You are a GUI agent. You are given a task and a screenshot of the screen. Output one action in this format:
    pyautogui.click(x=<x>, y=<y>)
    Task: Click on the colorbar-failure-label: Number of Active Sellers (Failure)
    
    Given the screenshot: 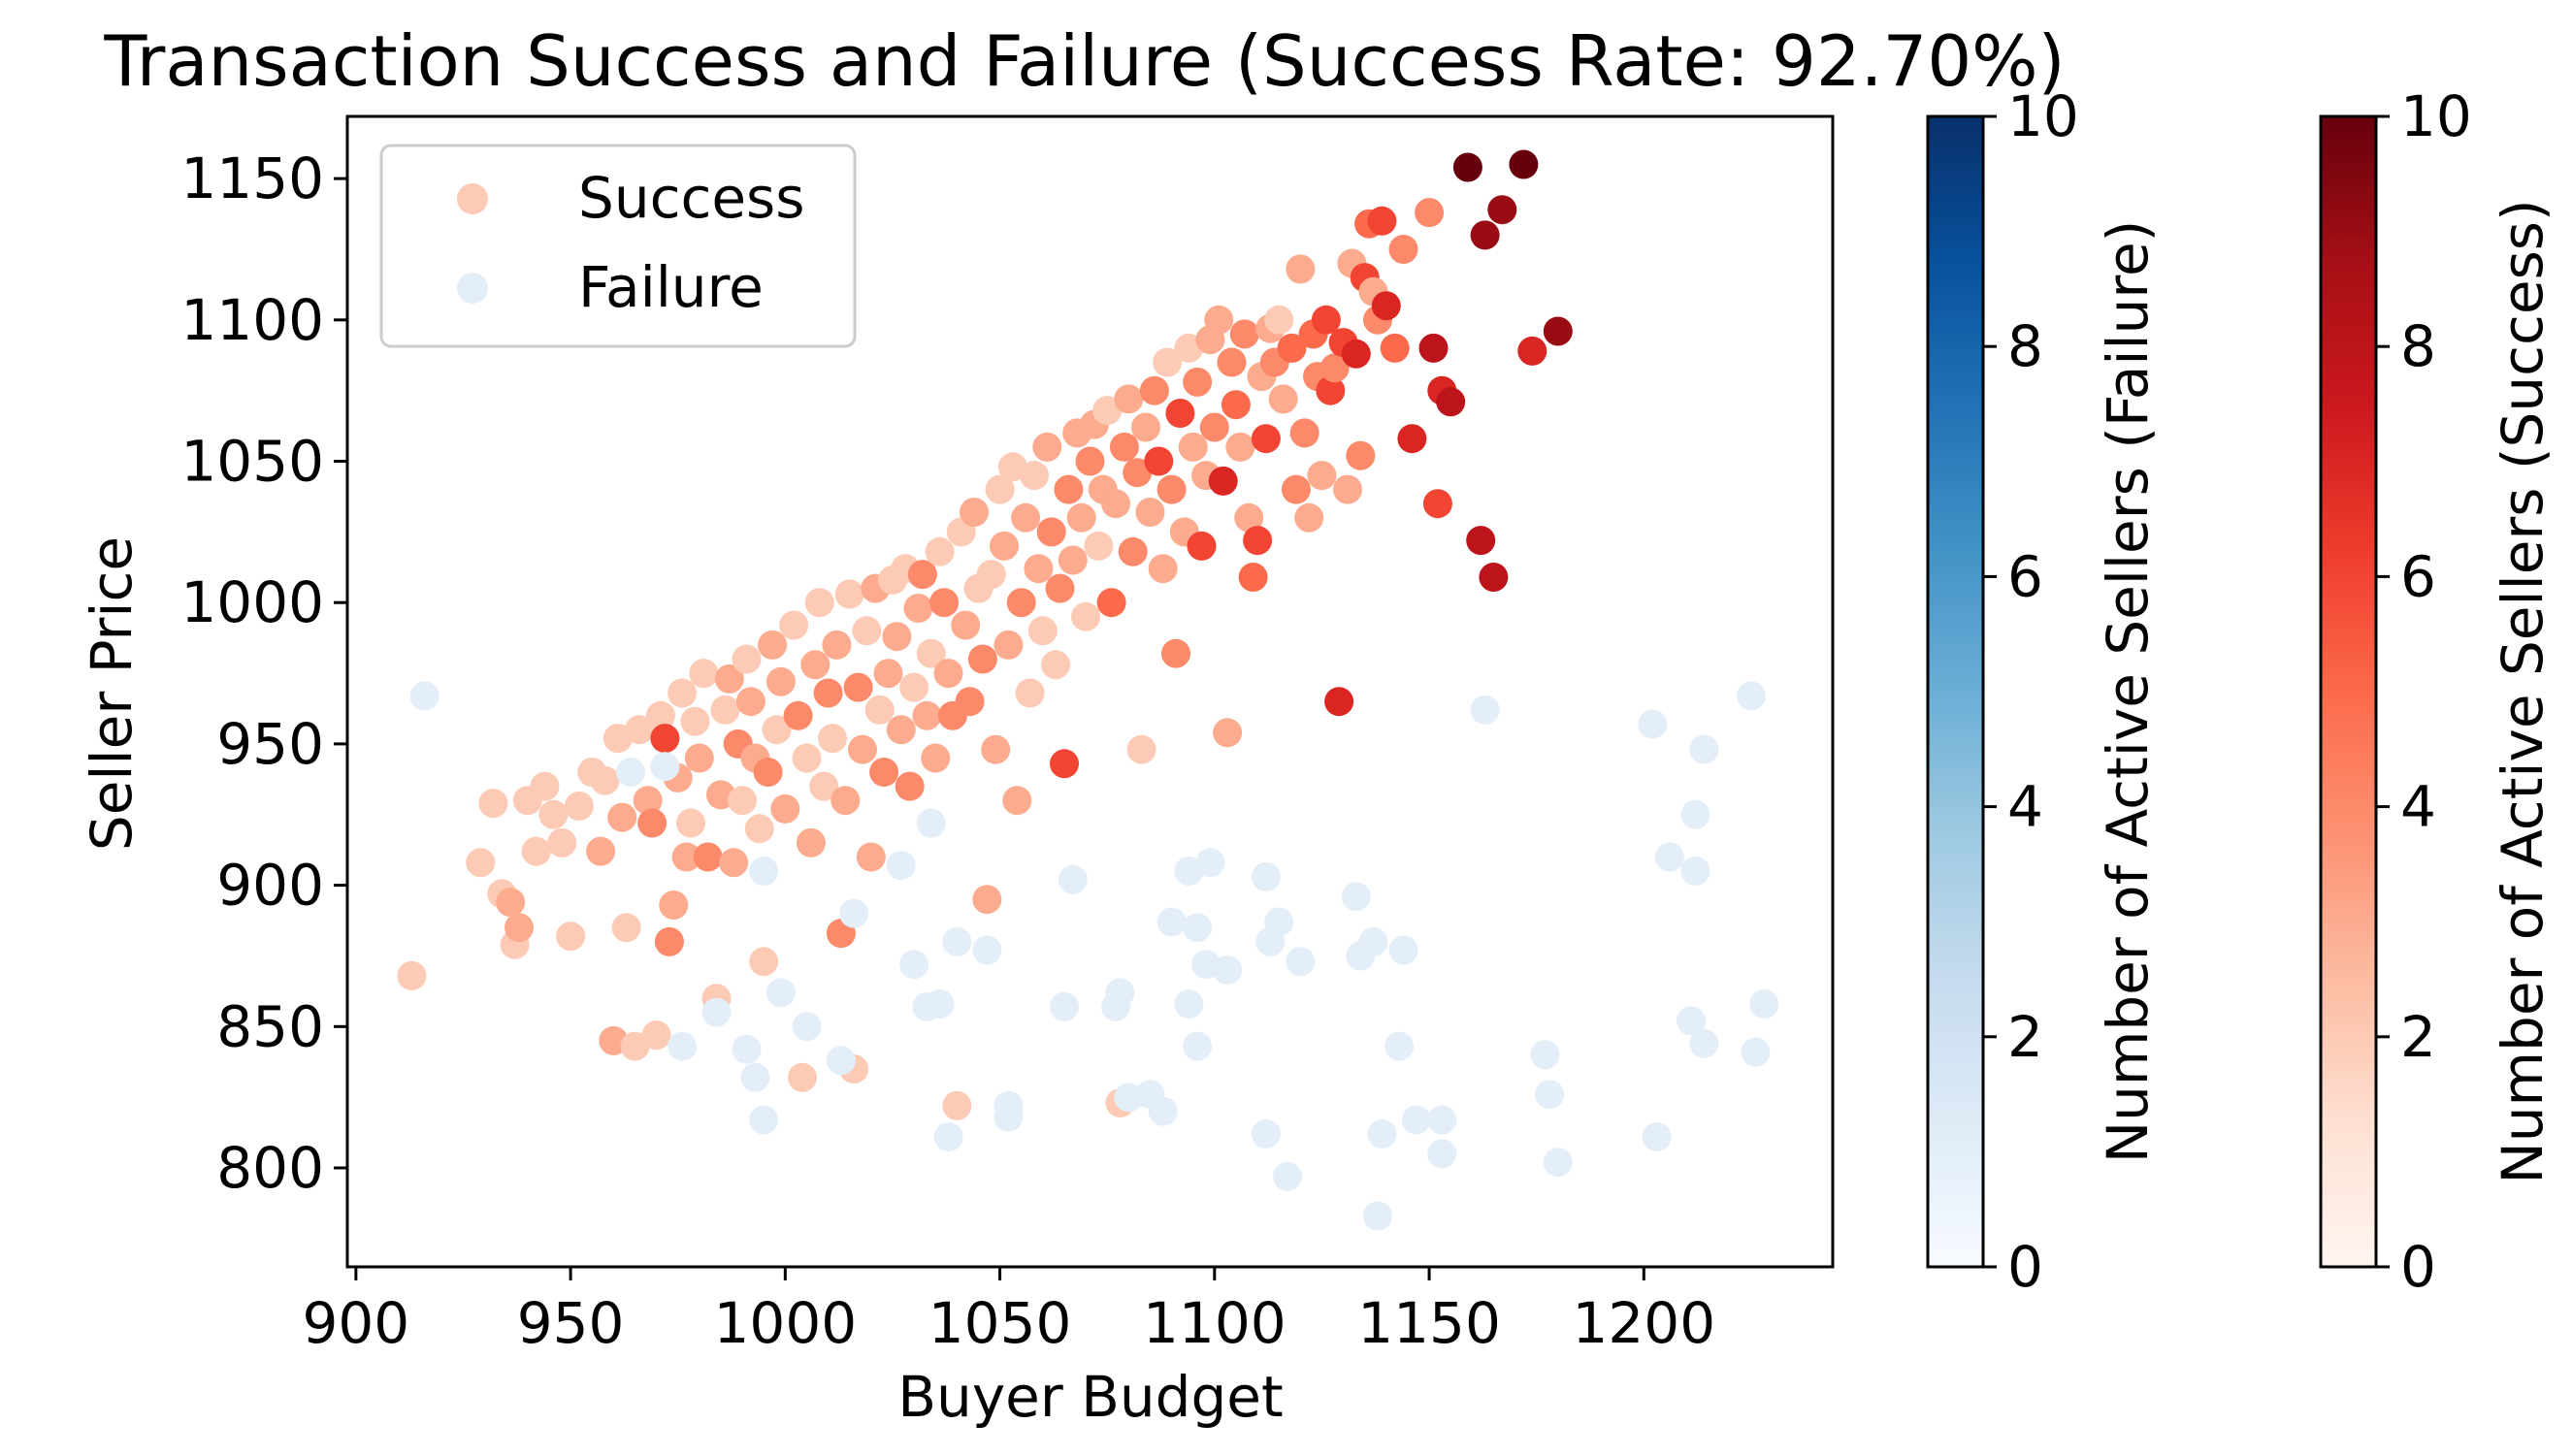 What is the action you would take?
    pyautogui.click(x=2128, y=692)
    